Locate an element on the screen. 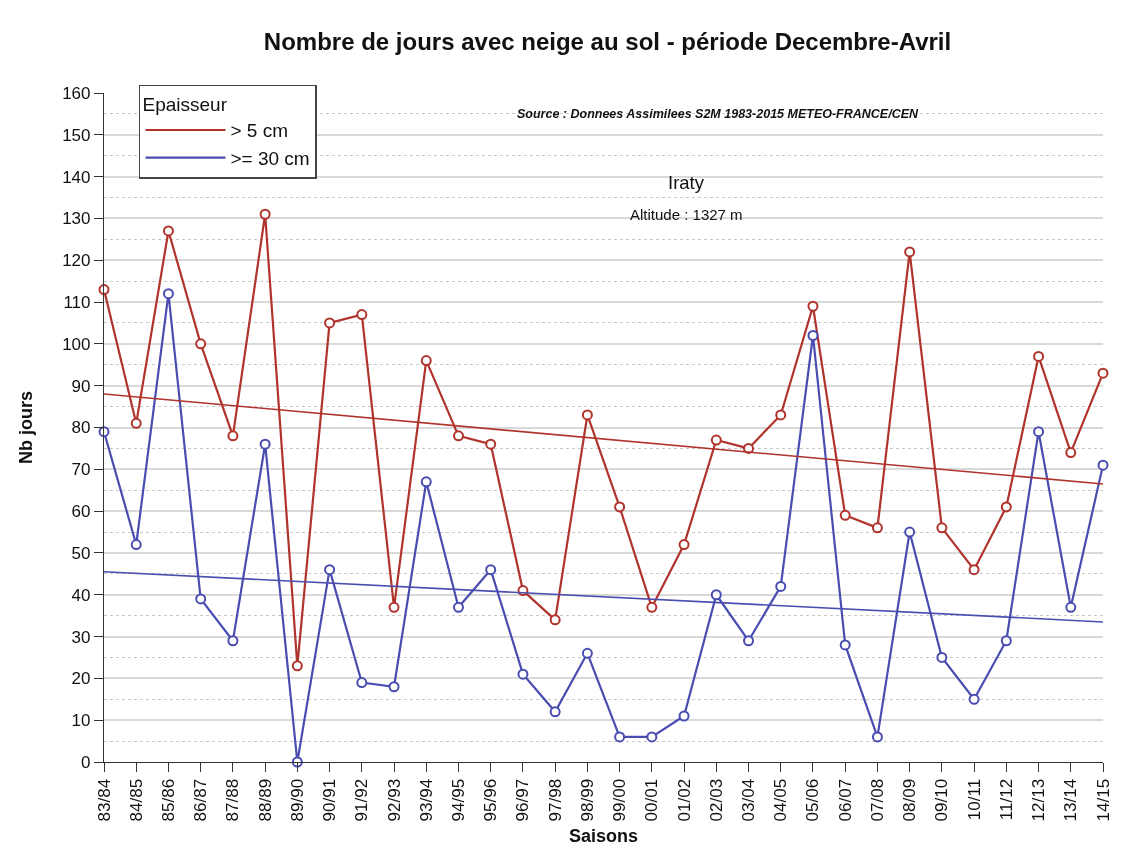 The height and width of the screenshot is (861, 1125). legend-title: Epaisseur is located at coordinates (185, 105).